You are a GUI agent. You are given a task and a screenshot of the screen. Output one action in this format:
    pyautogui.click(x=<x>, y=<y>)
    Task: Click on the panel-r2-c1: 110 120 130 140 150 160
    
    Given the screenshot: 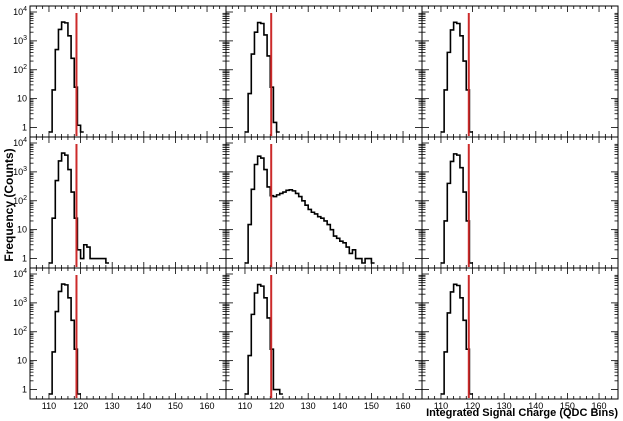 What is the action you would take?
    pyautogui.click(x=324, y=339)
    